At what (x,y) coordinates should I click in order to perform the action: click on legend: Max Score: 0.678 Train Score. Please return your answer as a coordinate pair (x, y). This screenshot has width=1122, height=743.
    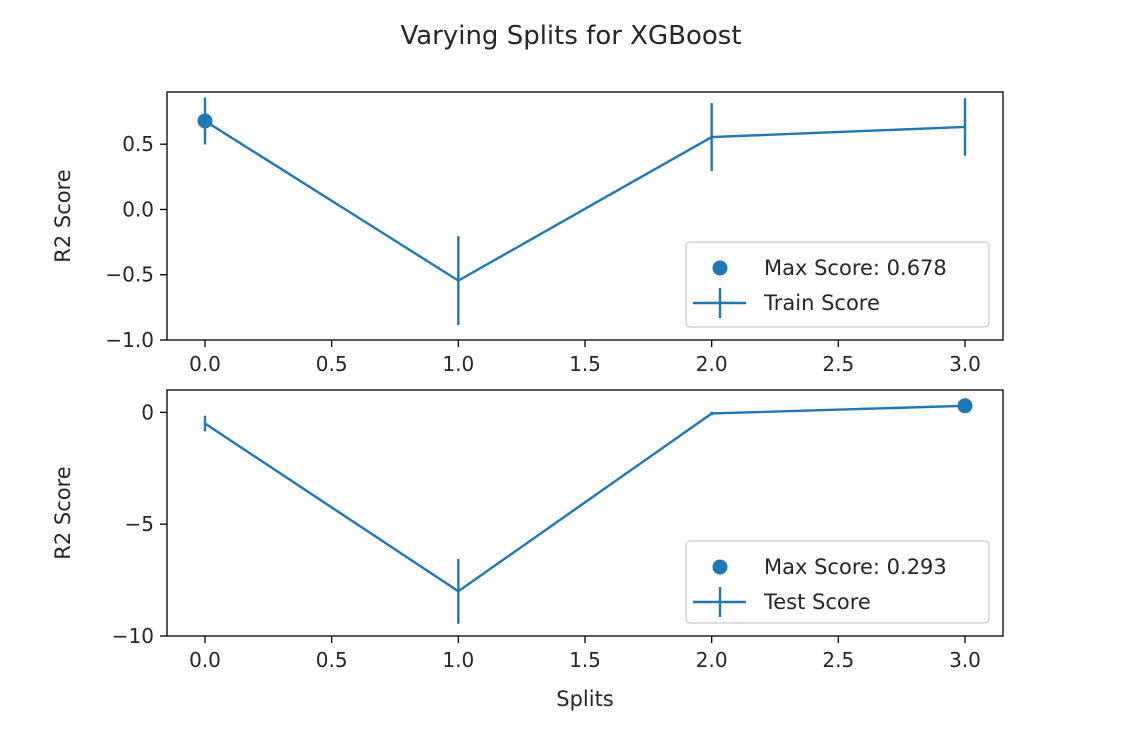
    Looking at the image, I should click on (837, 284).